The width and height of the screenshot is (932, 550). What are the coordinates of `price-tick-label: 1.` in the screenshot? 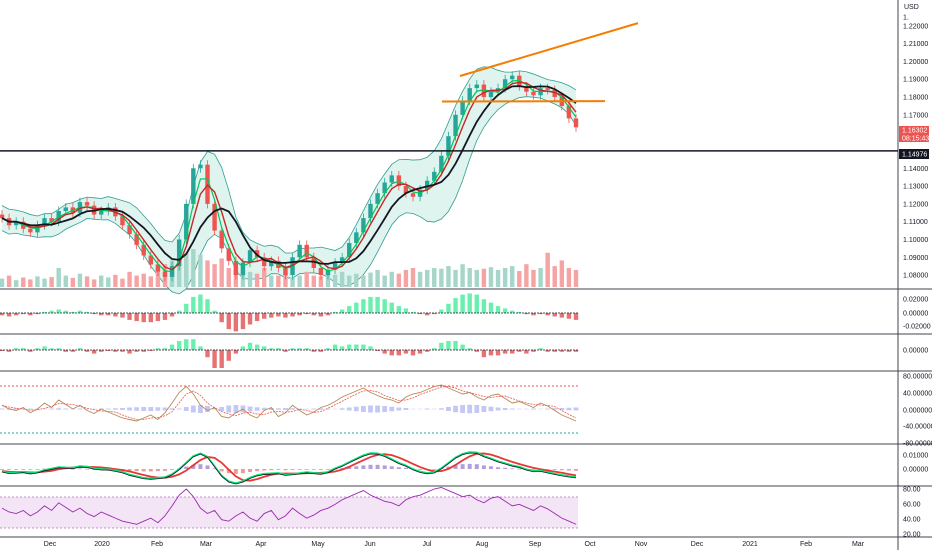 It's located at (906, 18).